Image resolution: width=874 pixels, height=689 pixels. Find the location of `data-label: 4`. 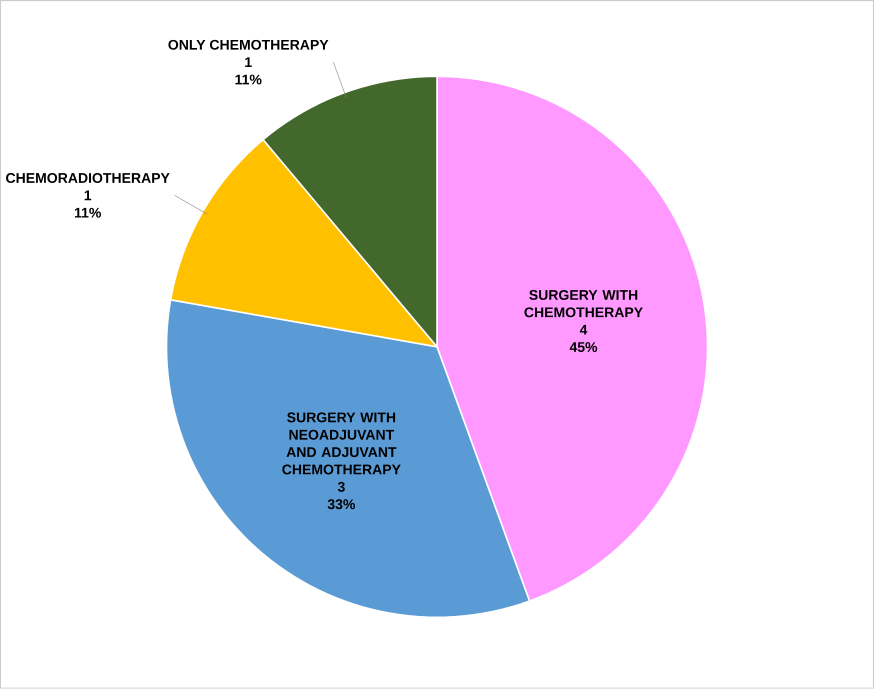

data-label: 4 is located at coordinates (584, 330).